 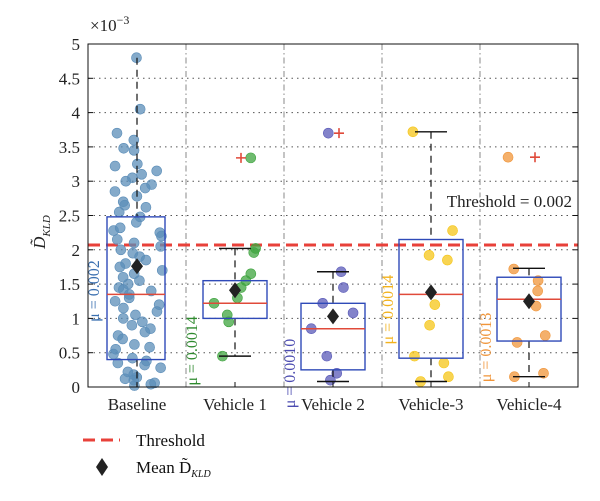 What do you see at coordinates (430, 404) in the screenshot?
I see `x-tick-label: Vehicle-3` at bounding box center [430, 404].